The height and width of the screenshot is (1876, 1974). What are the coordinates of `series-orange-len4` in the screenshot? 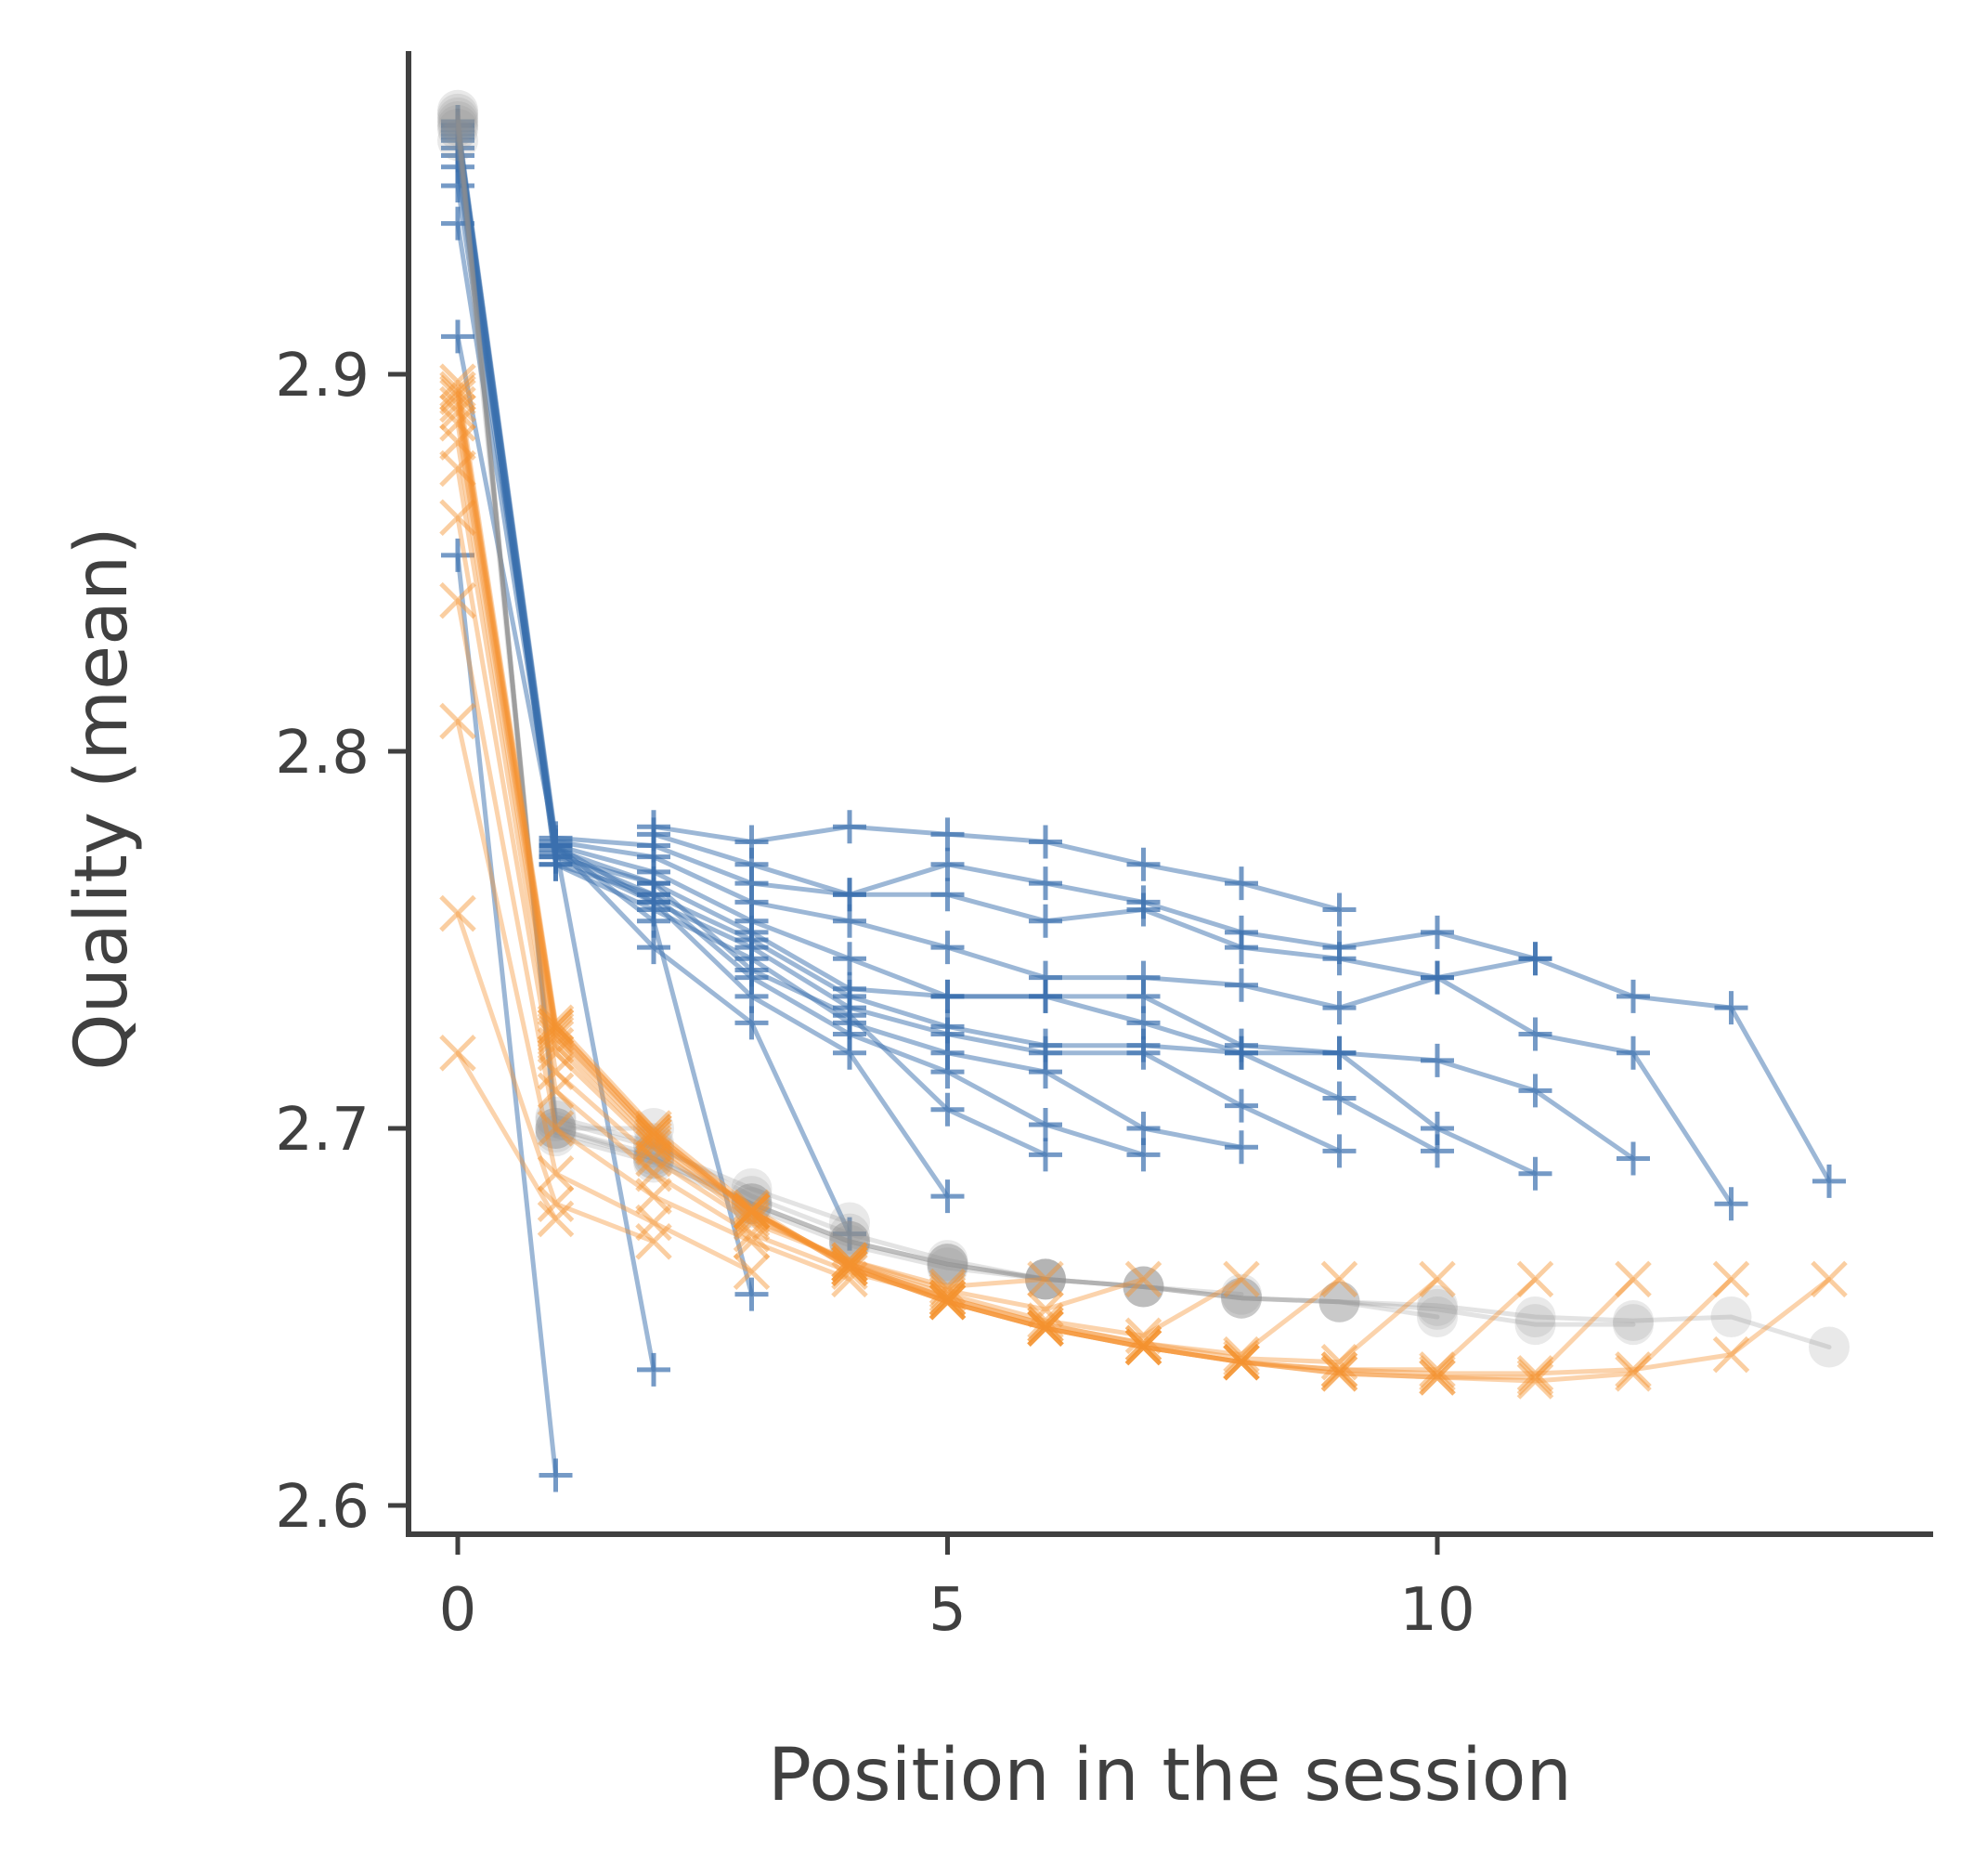 It's located at (605, 996).